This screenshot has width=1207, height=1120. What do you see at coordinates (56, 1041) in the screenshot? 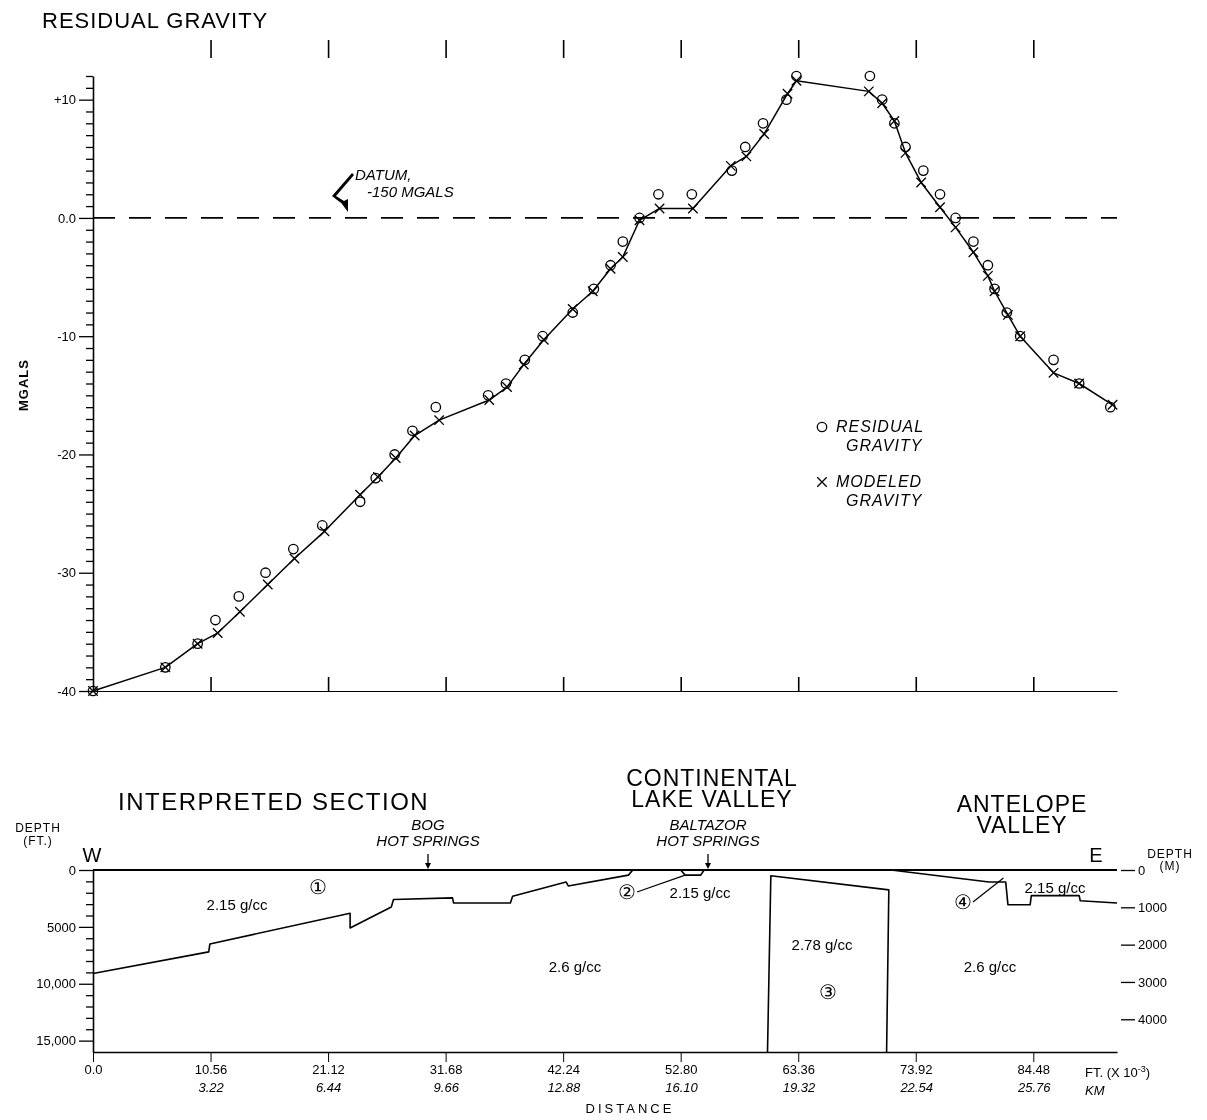
I see `y-tick-label: 15,000` at bounding box center [56, 1041].